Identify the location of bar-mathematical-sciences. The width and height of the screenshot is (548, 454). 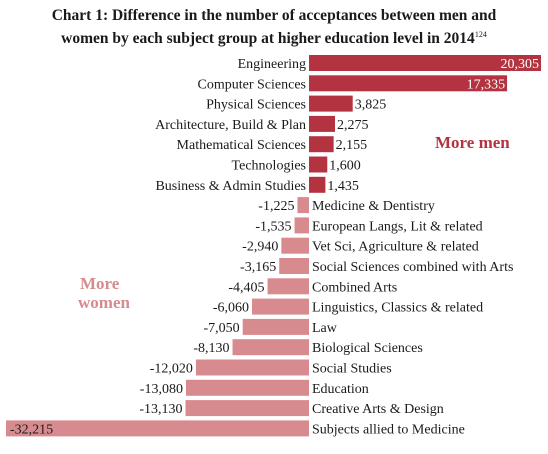
(321, 144).